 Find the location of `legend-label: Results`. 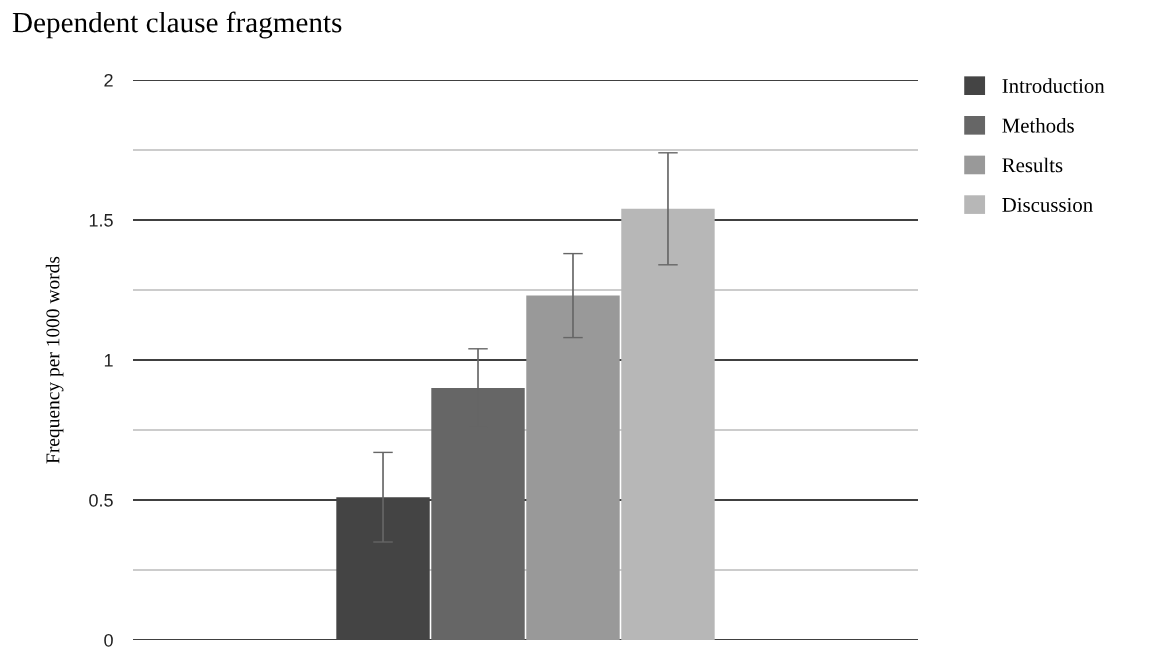

legend-label: Results is located at coordinates (1032, 165).